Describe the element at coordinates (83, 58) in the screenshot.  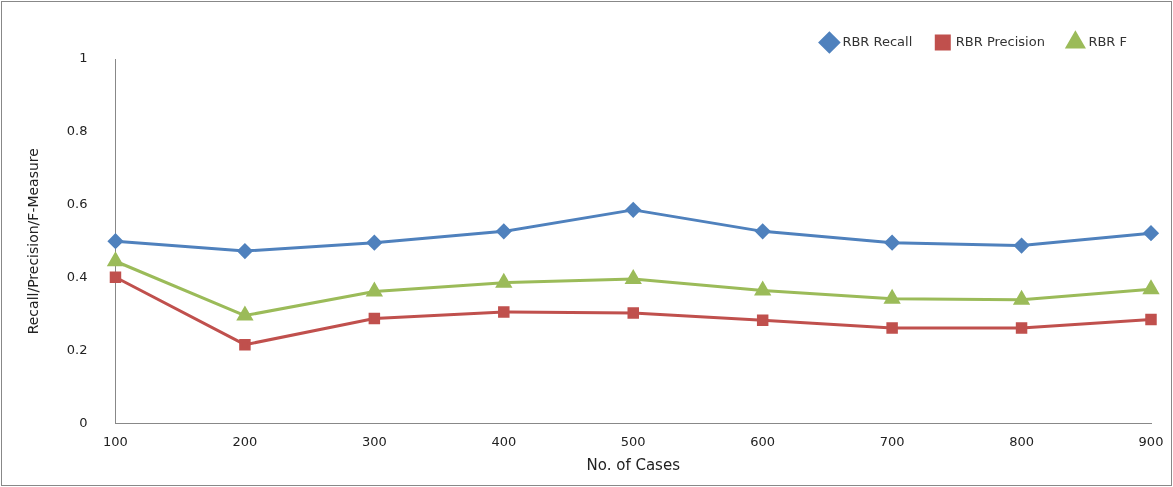
I see `y-tick-label: 1` at that location.